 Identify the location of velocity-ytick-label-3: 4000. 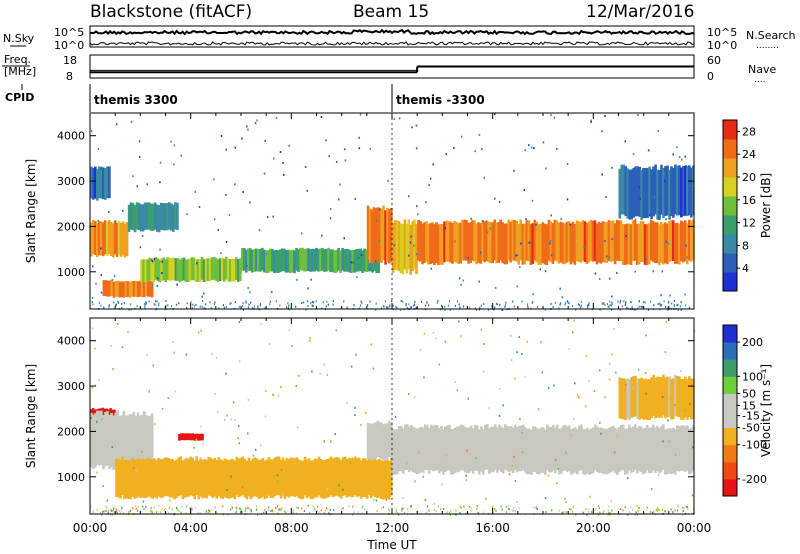
(71, 341).